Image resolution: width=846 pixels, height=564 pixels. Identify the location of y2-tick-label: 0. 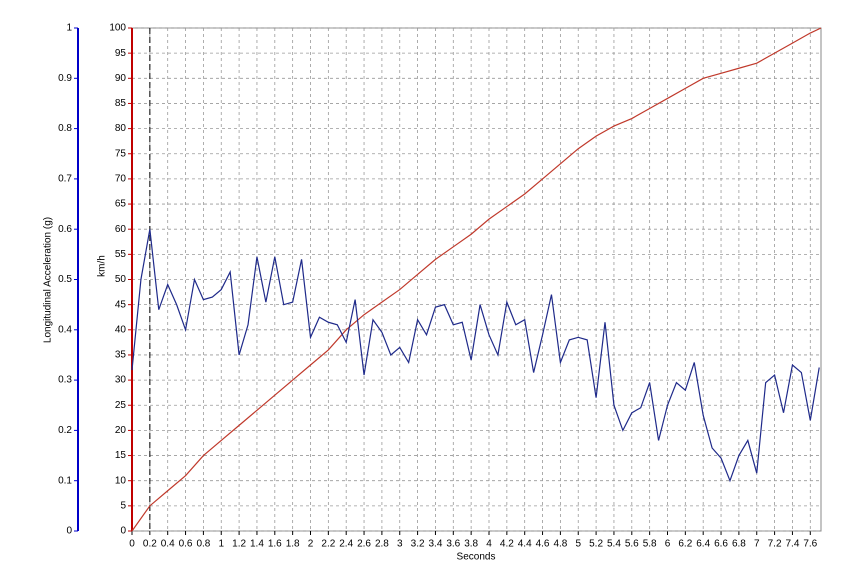
(69, 531).